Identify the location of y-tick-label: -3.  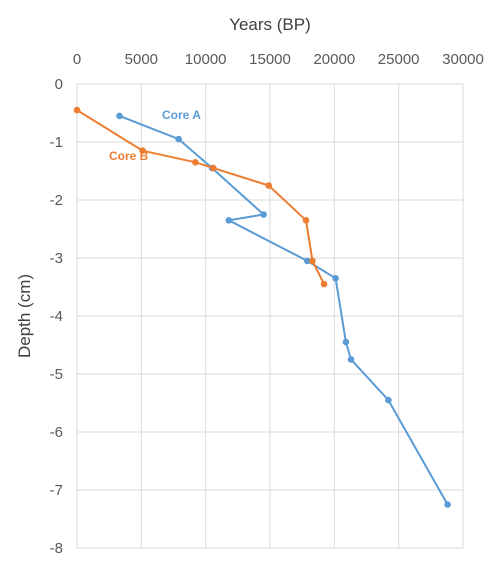
(56, 258).